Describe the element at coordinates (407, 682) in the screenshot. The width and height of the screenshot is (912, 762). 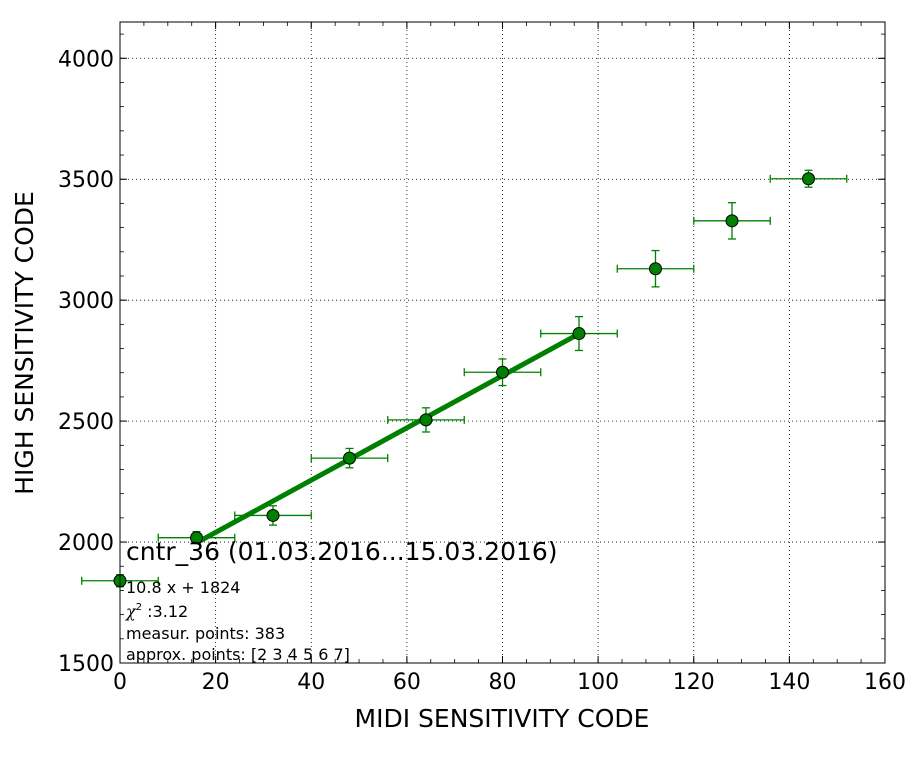
I see `x-tick-label: 60` at that location.